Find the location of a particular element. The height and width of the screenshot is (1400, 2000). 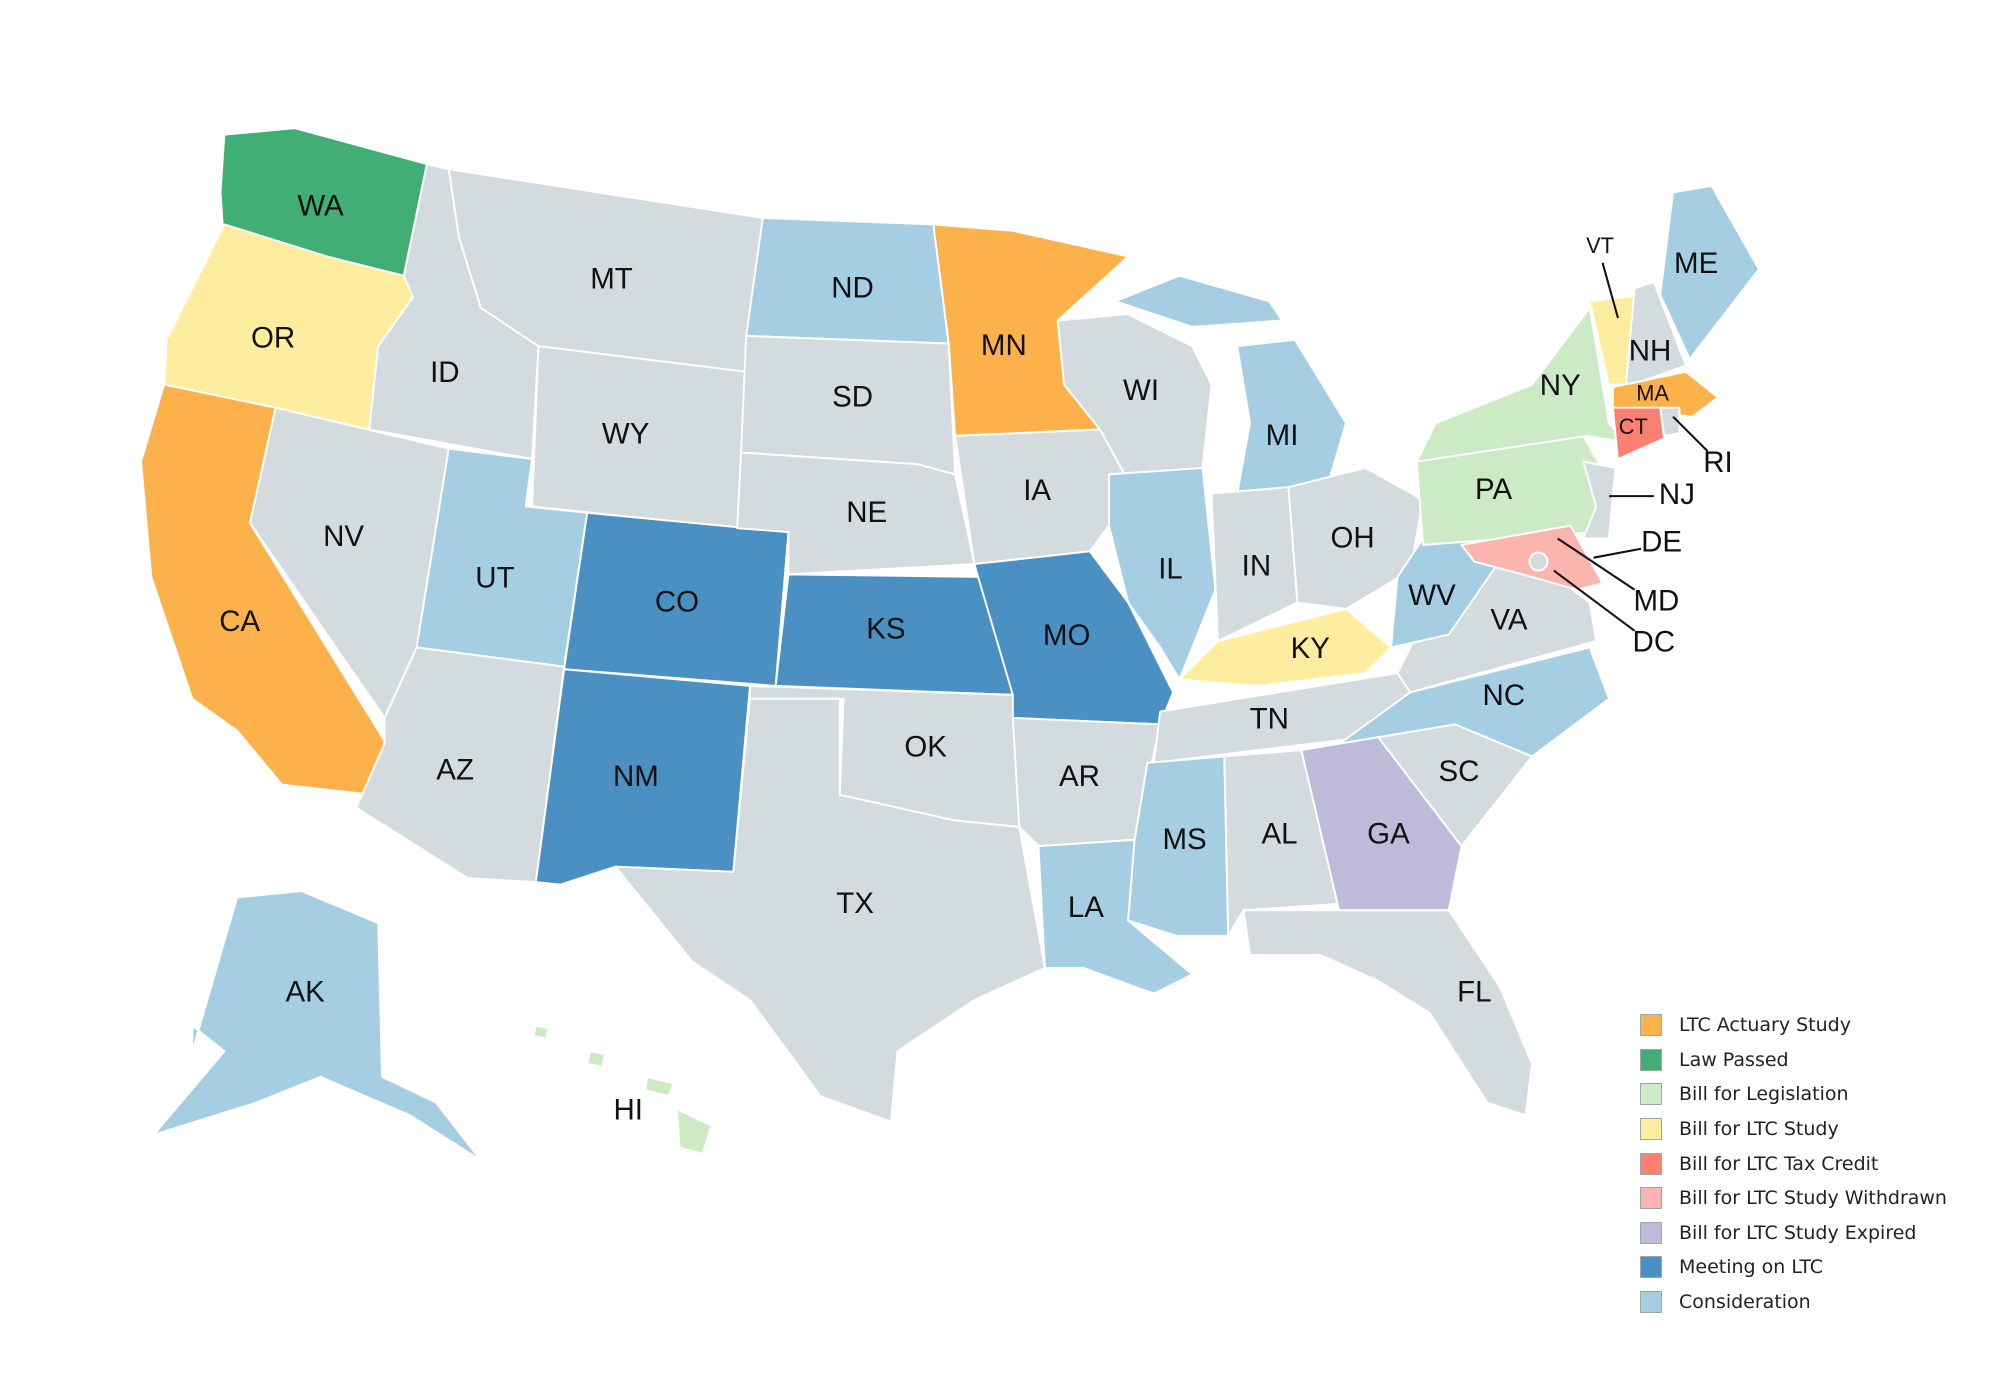

state-fl is located at coordinates (1388, 1013).